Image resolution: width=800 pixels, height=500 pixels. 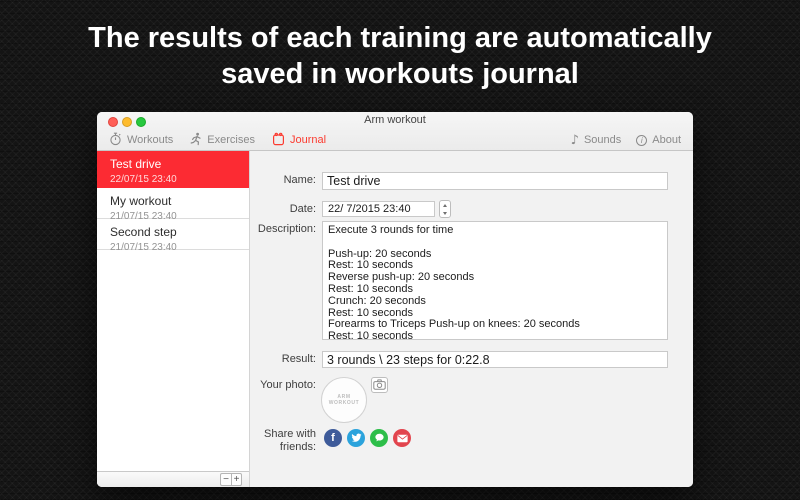 What do you see at coordinates (369, 209) in the screenshot?
I see `date-value: 22/ 7/2015 23:40` at bounding box center [369, 209].